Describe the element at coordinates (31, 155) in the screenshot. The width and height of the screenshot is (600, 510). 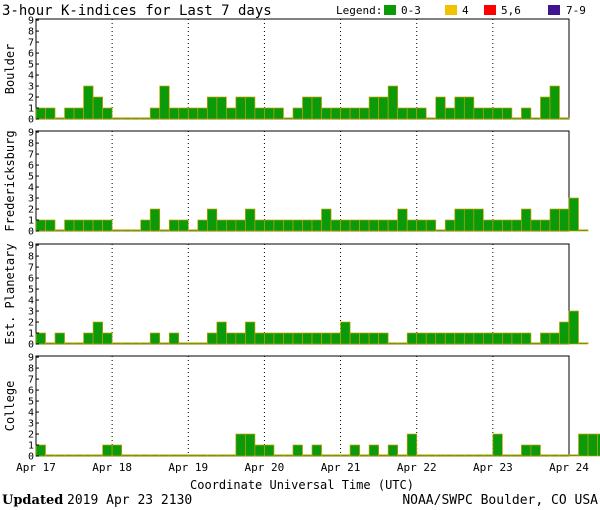
I see `y-tick-label: 7` at that location.